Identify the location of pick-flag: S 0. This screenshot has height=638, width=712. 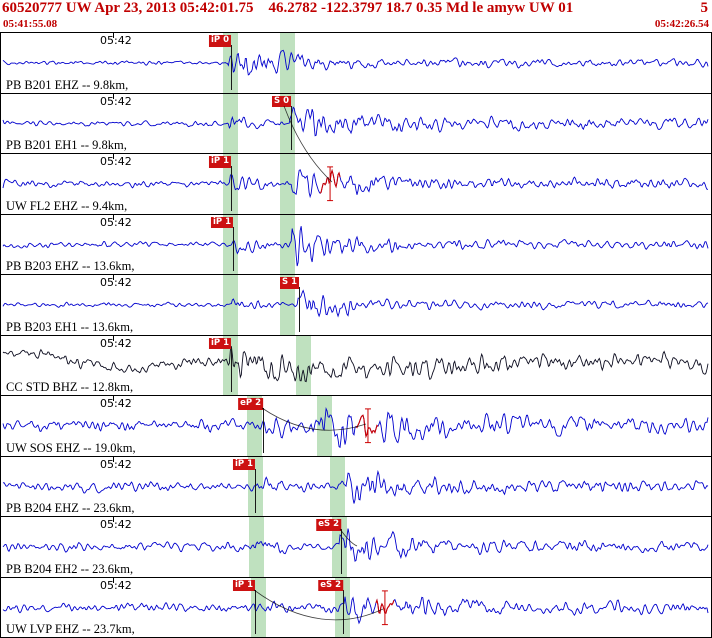
(281, 101).